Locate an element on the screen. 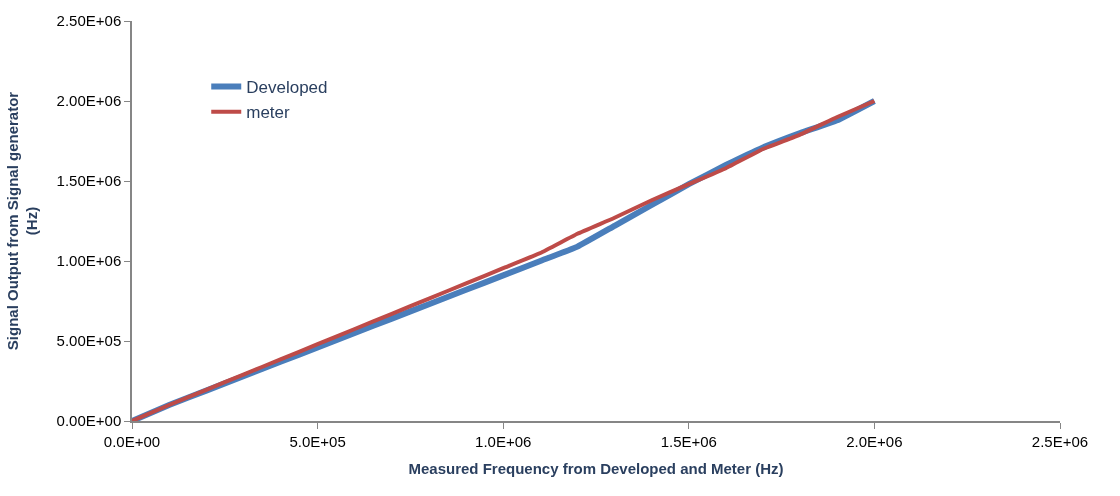 The image size is (1120, 496). legend-label: Developed is located at coordinates (287, 88).